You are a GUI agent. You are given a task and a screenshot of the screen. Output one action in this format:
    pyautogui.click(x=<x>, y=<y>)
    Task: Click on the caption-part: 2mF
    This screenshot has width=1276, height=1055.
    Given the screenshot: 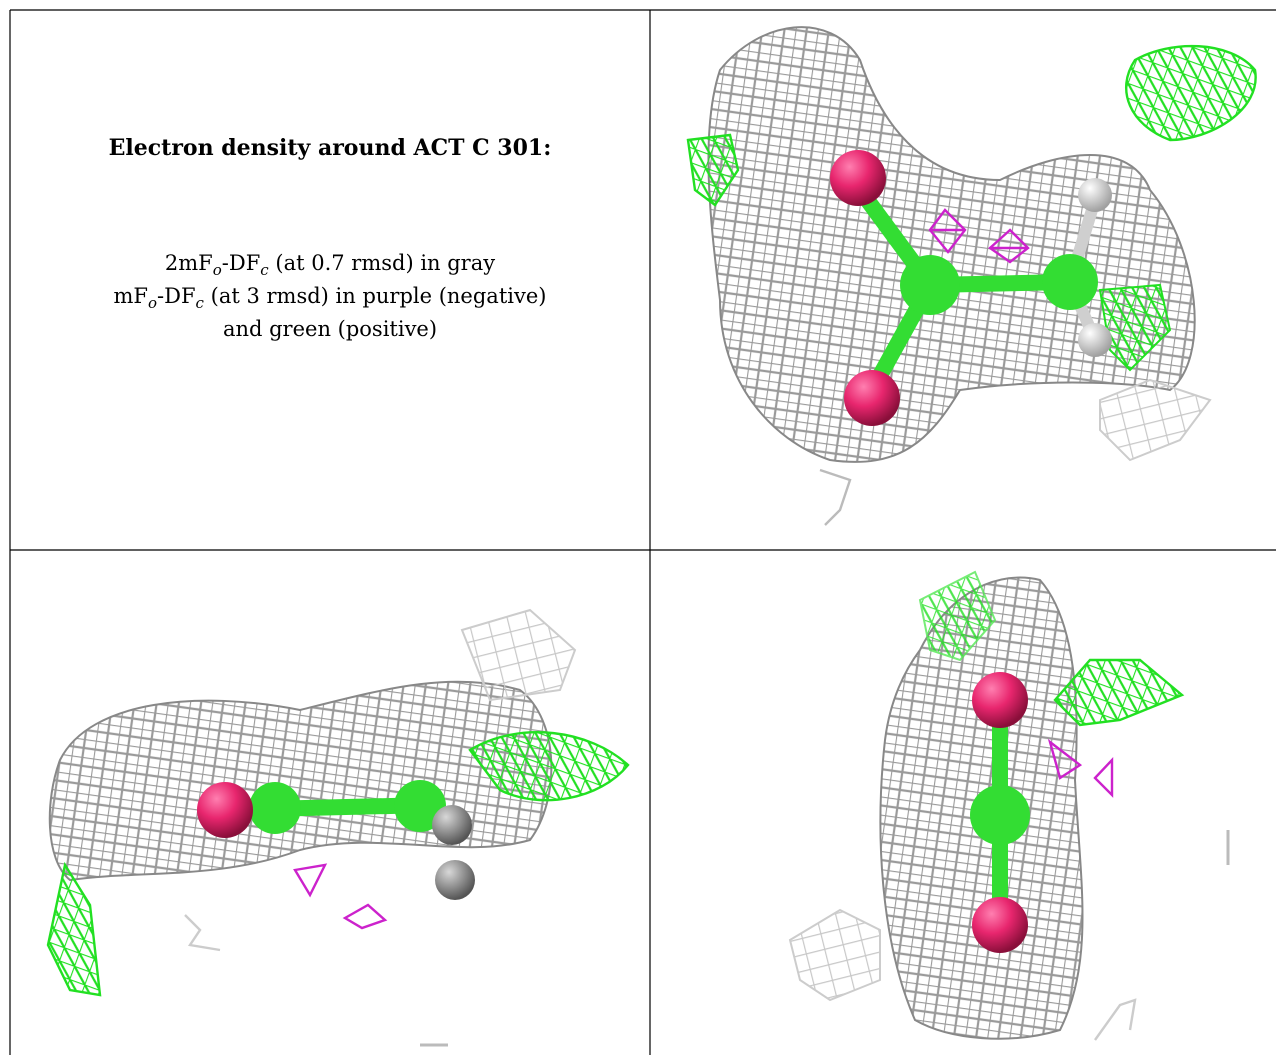 What is the action you would take?
    pyautogui.click(x=189, y=263)
    